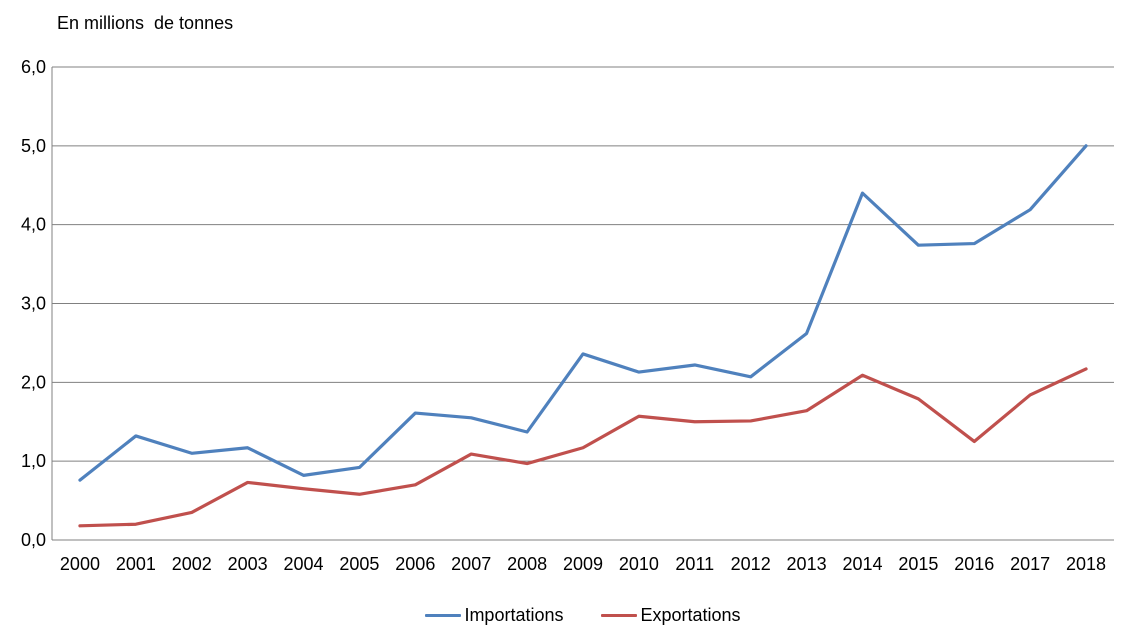 The height and width of the screenshot is (630, 1134). What do you see at coordinates (1030, 564) in the screenshot?
I see `x-tick-label: 2017` at bounding box center [1030, 564].